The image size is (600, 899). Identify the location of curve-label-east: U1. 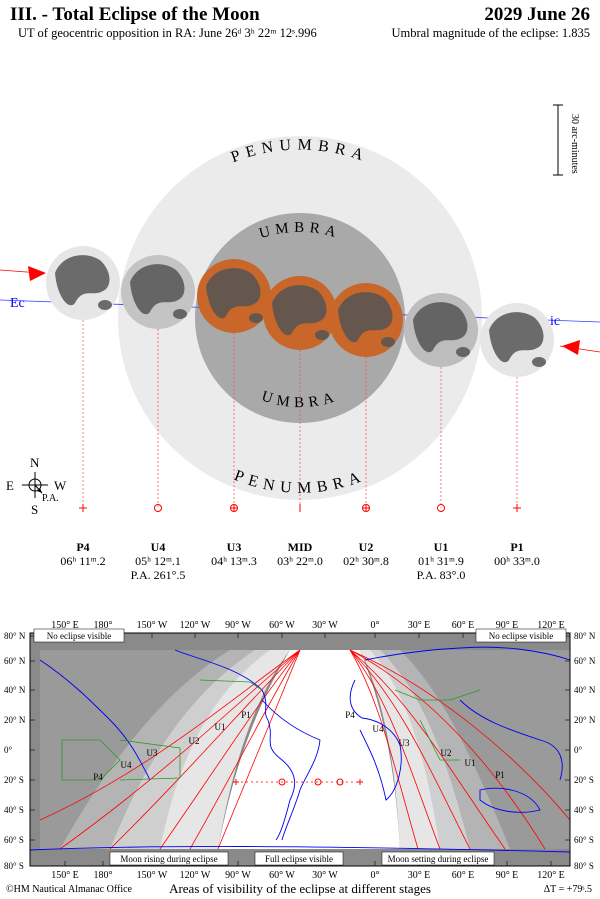
(470, 763).